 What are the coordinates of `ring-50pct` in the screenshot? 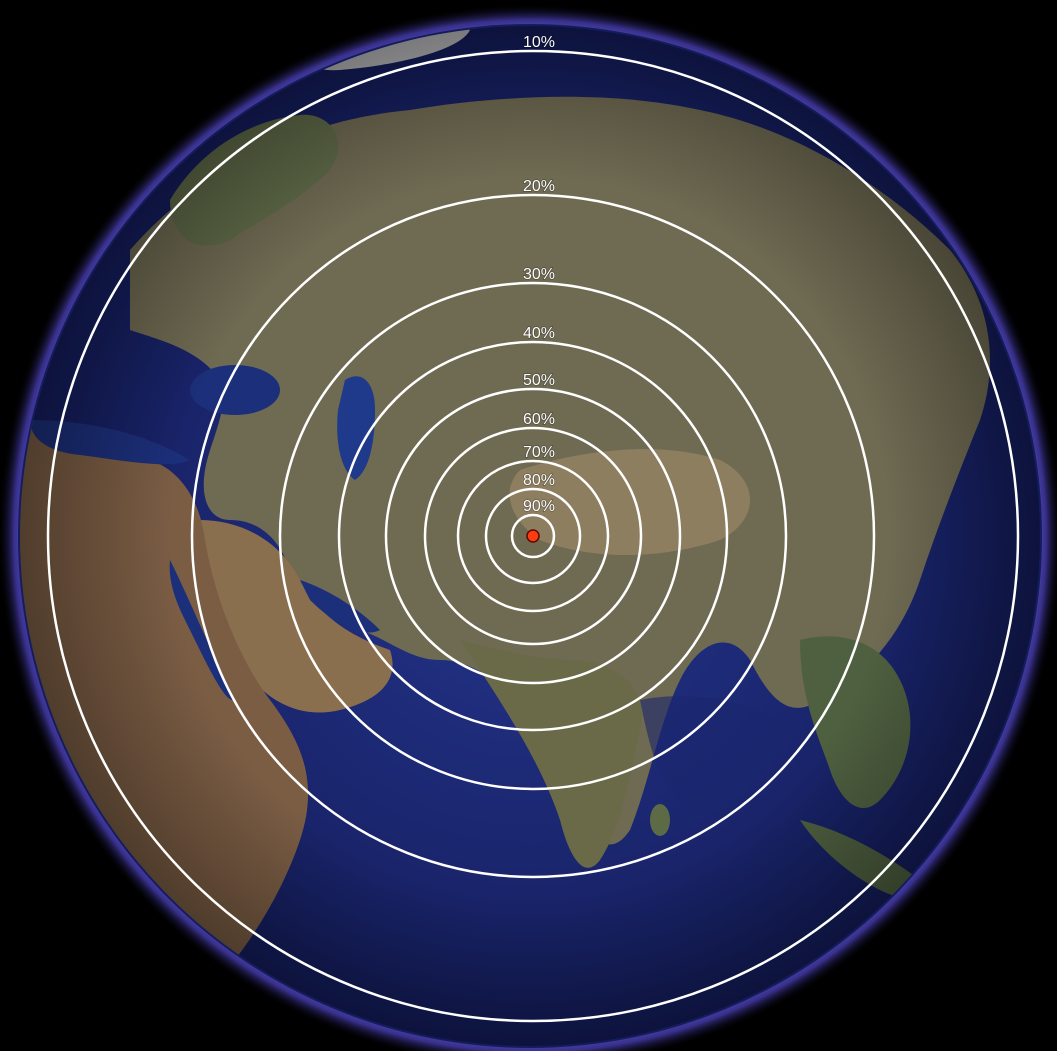 It's located at (533, 536).